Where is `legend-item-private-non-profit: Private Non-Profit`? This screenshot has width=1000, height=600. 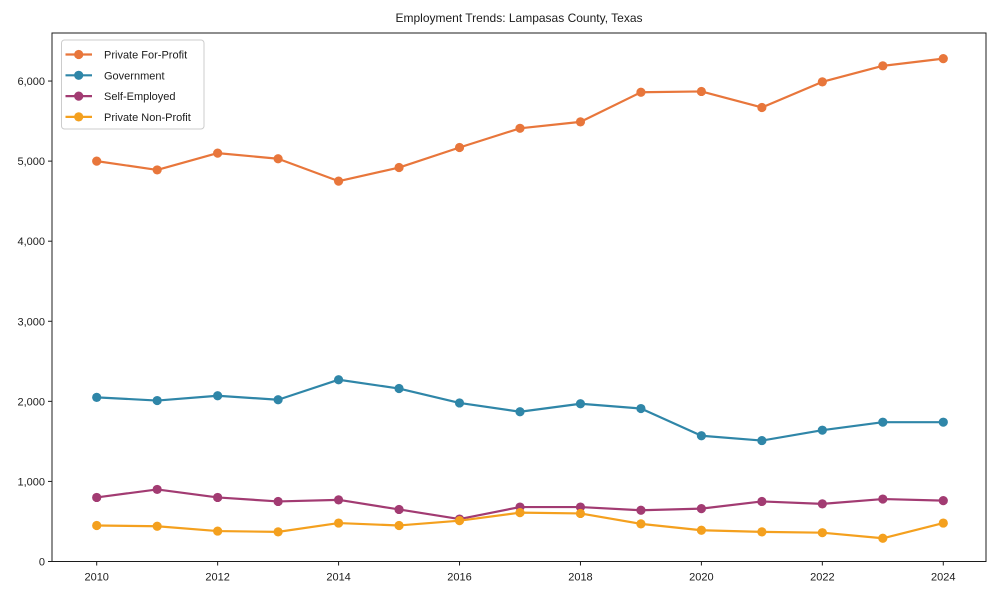 legend-item-private-non-profit: Private Non-Profit is located at coordinates (128, 118).